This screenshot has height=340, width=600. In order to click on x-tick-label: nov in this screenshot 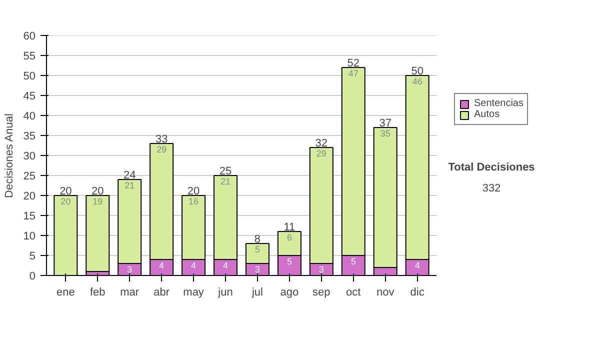, I will do `click(385, 292)`.